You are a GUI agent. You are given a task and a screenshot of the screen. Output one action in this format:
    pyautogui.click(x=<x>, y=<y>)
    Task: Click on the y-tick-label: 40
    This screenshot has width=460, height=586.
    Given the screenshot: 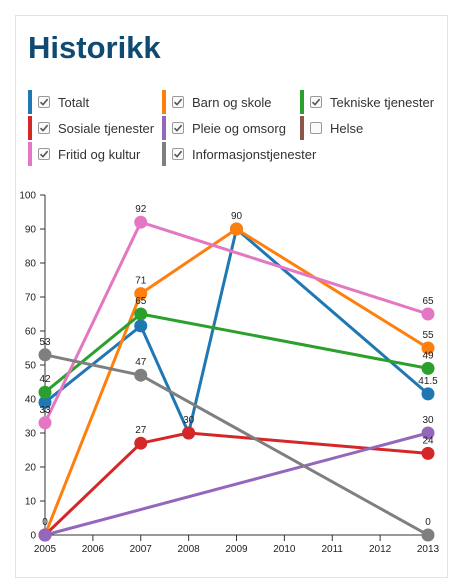 What is the action you would take?
    pyautogui.click(x=31, y=400)
    